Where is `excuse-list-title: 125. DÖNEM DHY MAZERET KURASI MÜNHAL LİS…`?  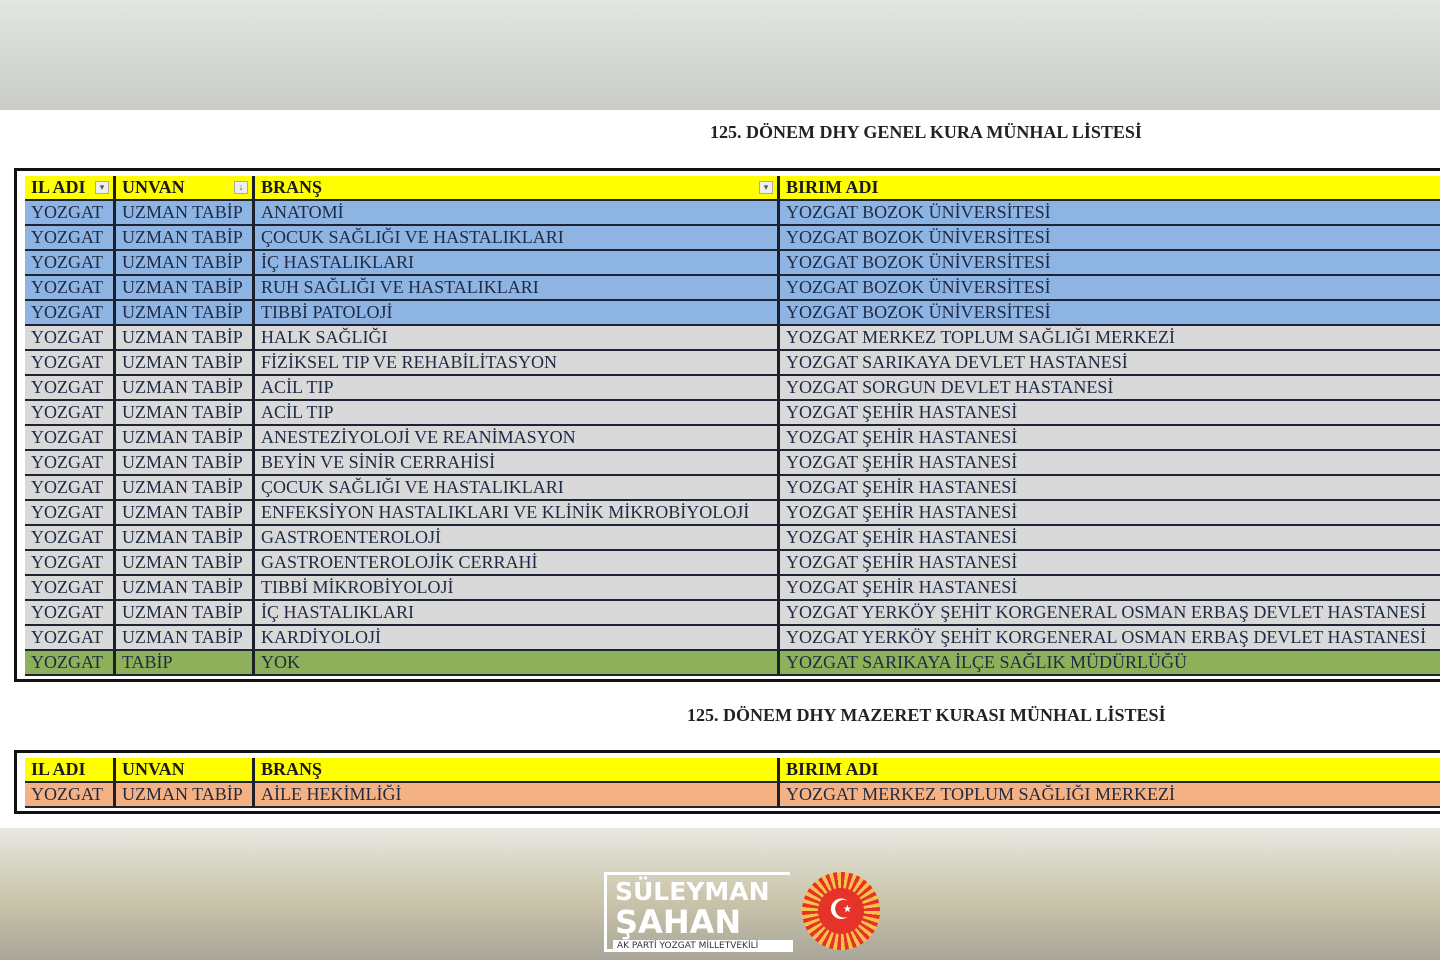 excuse-list-title: 125. DÖNEM DHY MAZERET KURASI MÜNHAL LİS… is located at coordinates (926, 715).